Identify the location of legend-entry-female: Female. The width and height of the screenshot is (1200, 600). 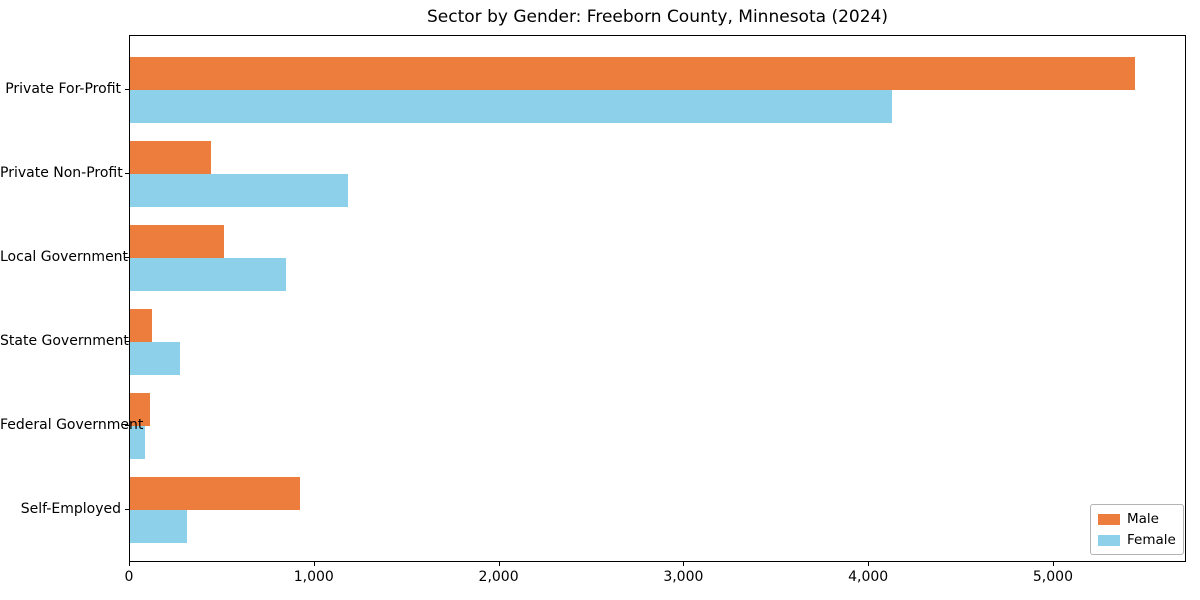
(1137, 540).